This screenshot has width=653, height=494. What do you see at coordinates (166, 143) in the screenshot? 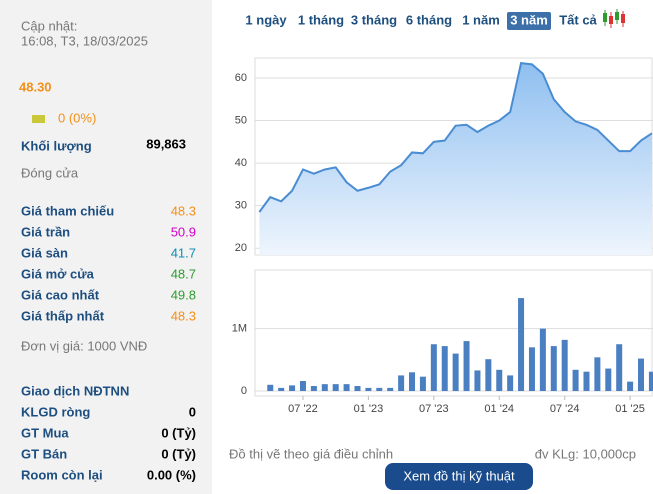
I see `volume: 89,863` at bounding box center [166, 143].